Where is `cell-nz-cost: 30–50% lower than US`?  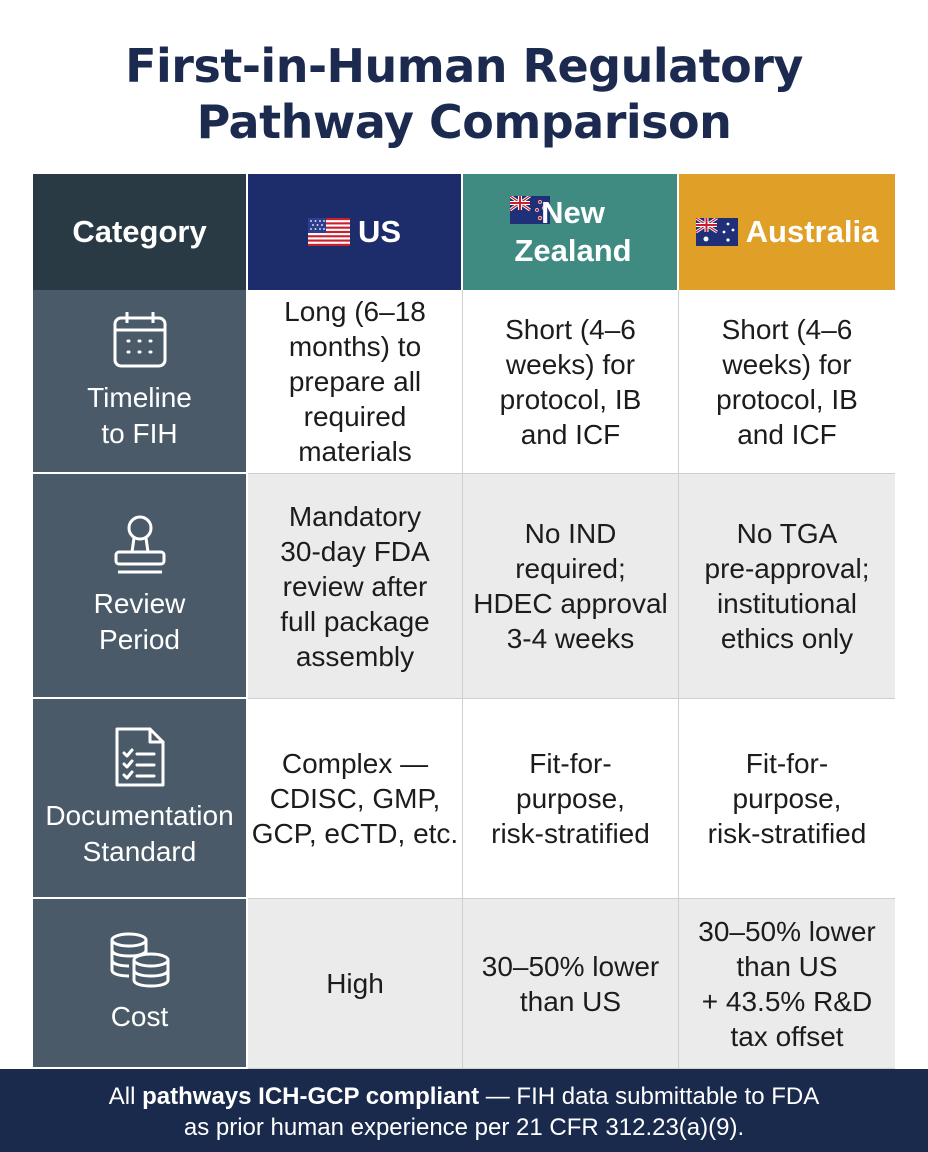
cell-nz-cost: 30–50% lower than US is located at coordinates (571, 984).